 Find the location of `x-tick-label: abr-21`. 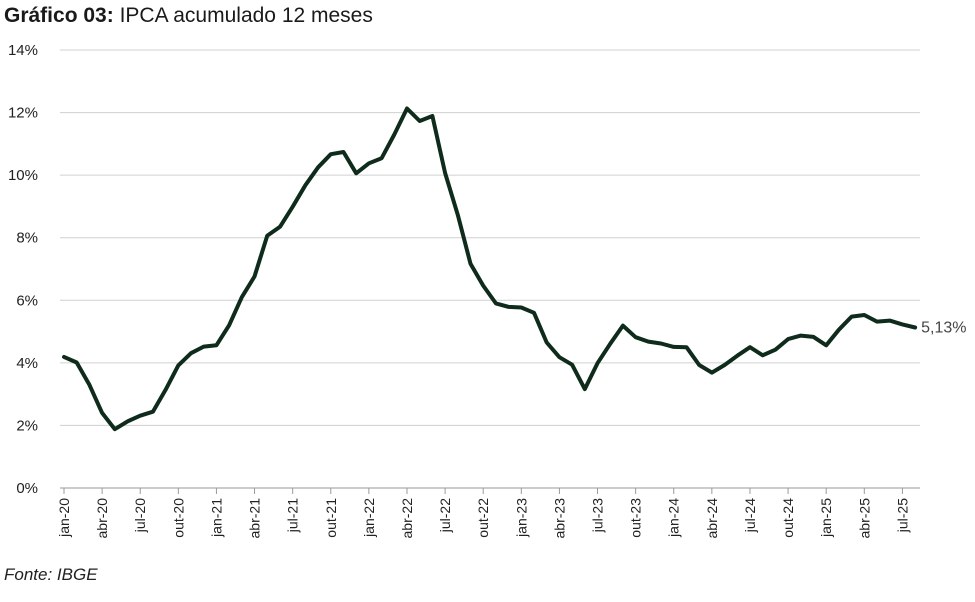

x-tick-label: abr-21 is located at coordinates (255, 518).